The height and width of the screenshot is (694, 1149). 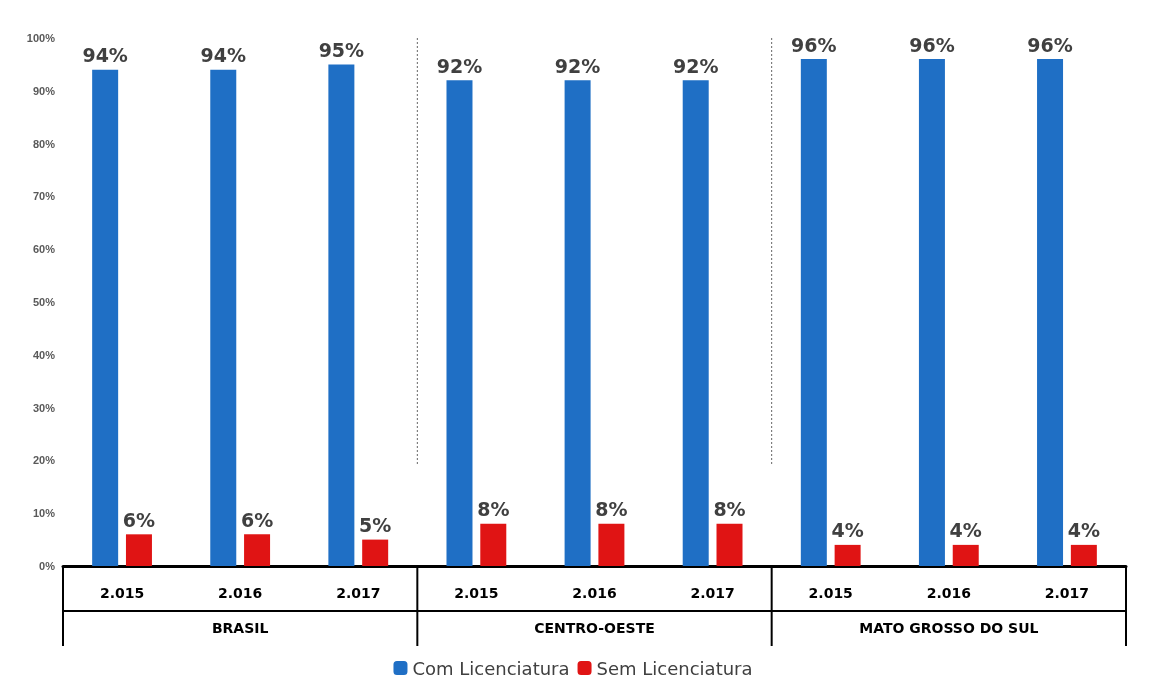 I want to click on legend-label: Sem Licenciatura, so click(x=674, y=668).